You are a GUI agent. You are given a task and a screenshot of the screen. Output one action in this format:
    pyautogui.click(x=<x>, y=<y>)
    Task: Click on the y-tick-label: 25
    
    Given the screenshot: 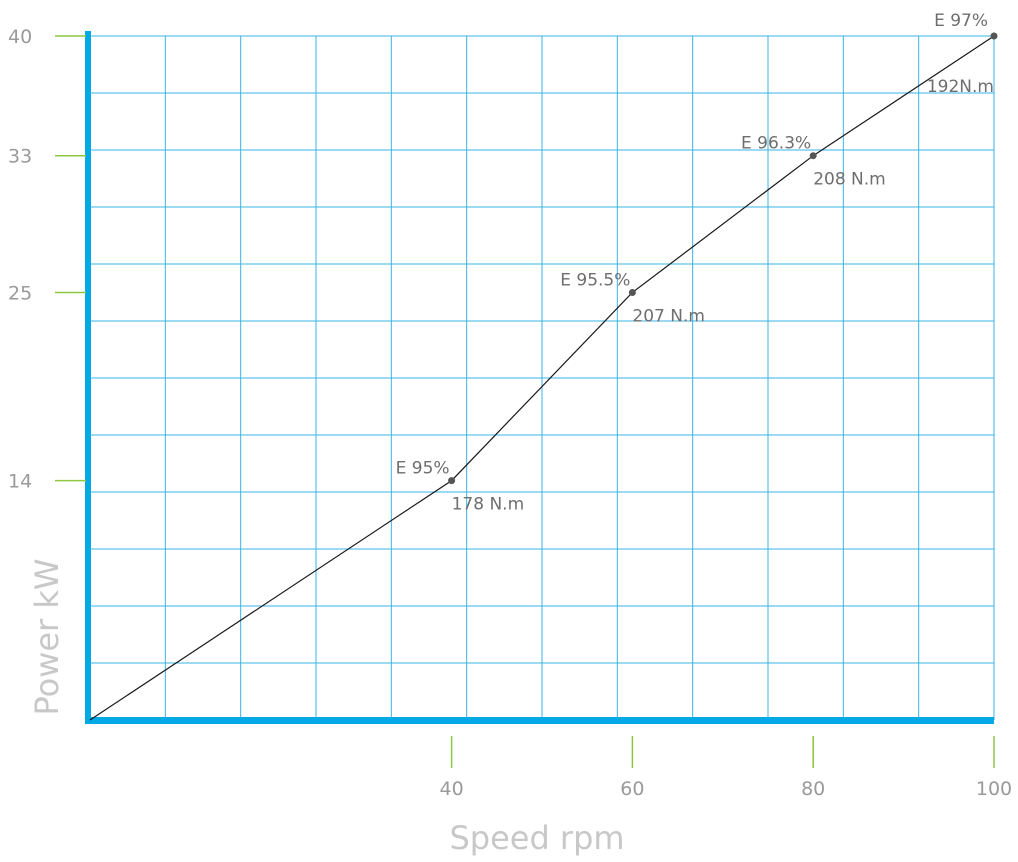 What is the action you would take?
    pyautogui.click(x=20, y=294)
    